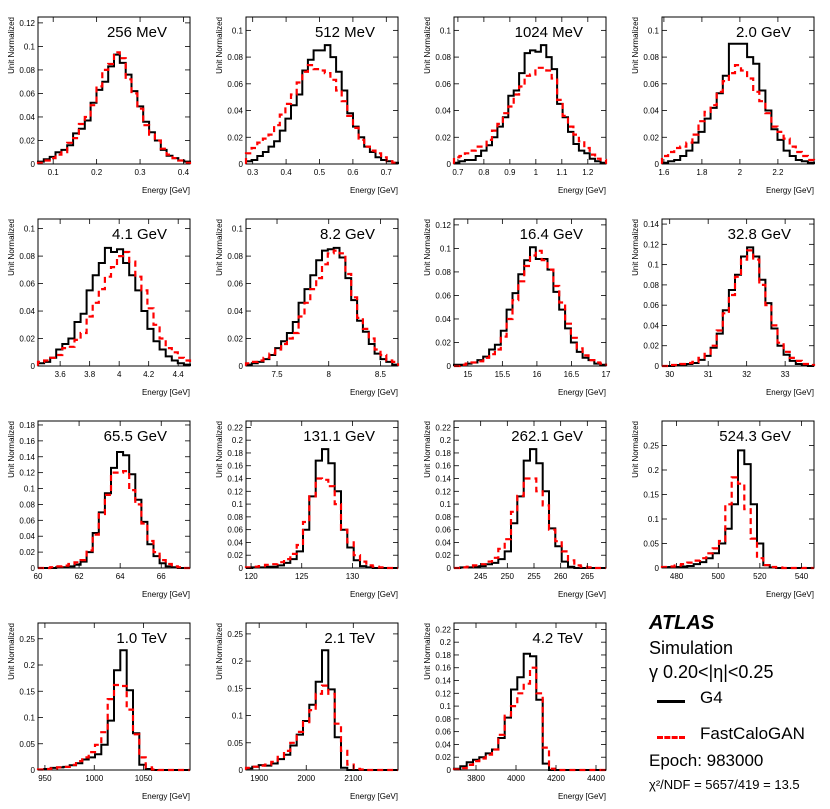 The width and height of the screenshot is (830, 809). Describe the element at coordinates (387, 172) in the screenshot. I see `x-tick-label: 0.7` at that location.